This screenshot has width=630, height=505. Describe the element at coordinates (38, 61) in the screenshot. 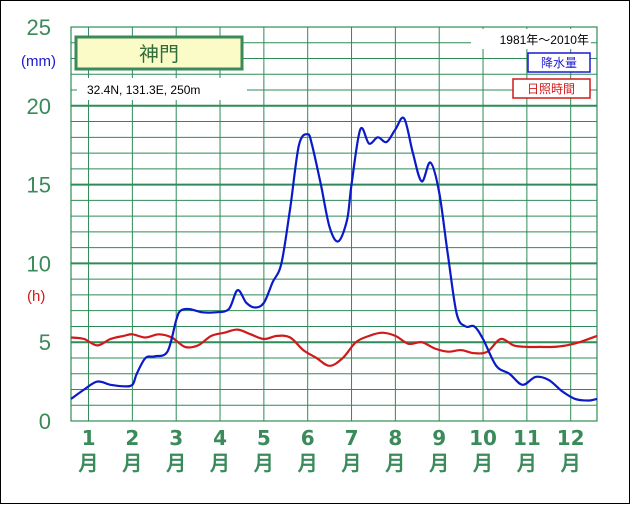

I see `precip-unit-label: (mm)` at that location.